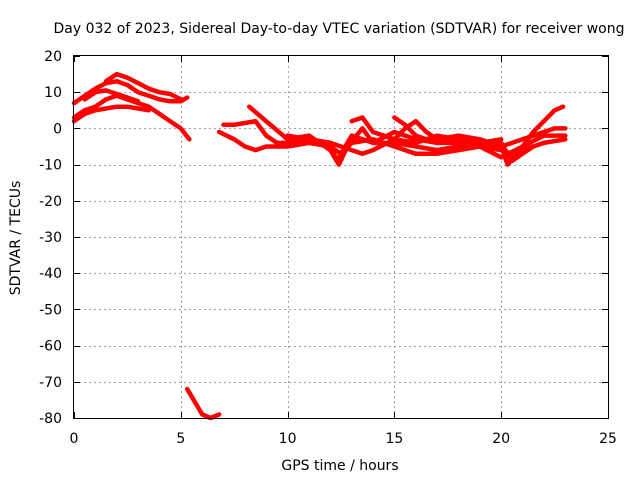 The height and width of the screenshot is (480, 640). Describe the element at coordinates (50, 347) in the screenshot. I see `y-tick-label: -60` at that location.